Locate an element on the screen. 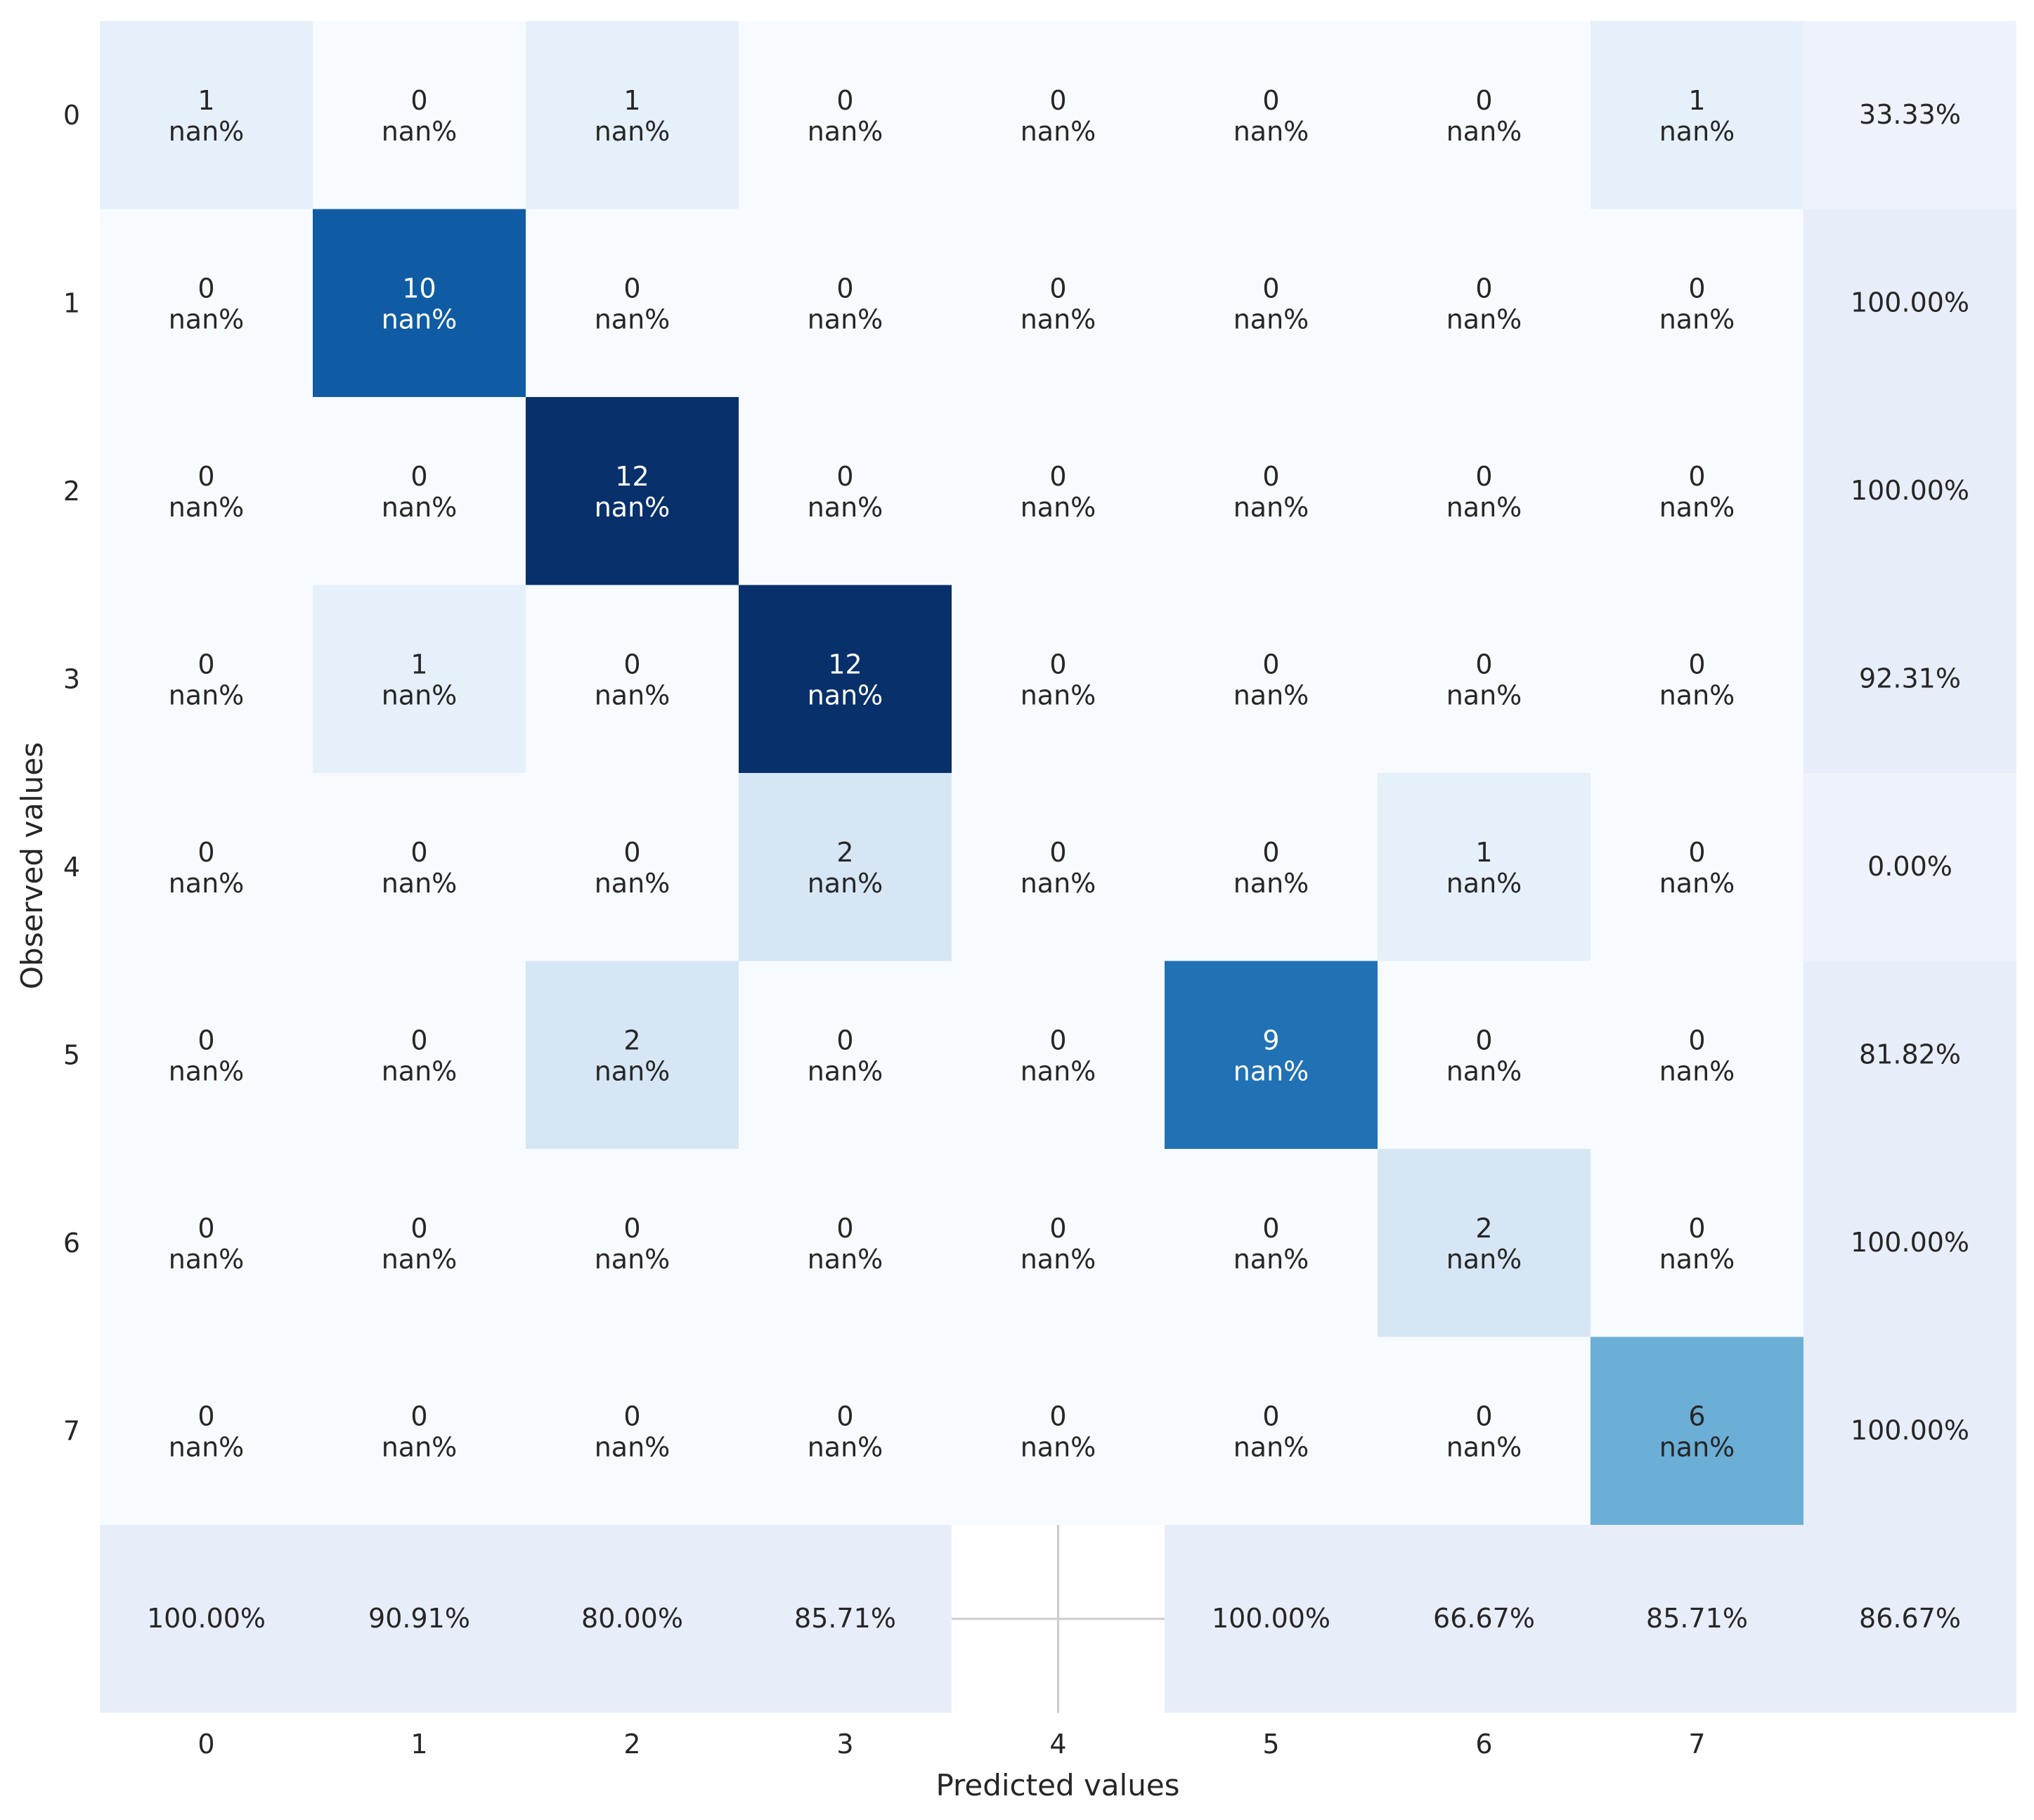 This screenshot has width=2034, height=1820. col-summary-label: 66.67% is located at coordinates (1484, 1618).